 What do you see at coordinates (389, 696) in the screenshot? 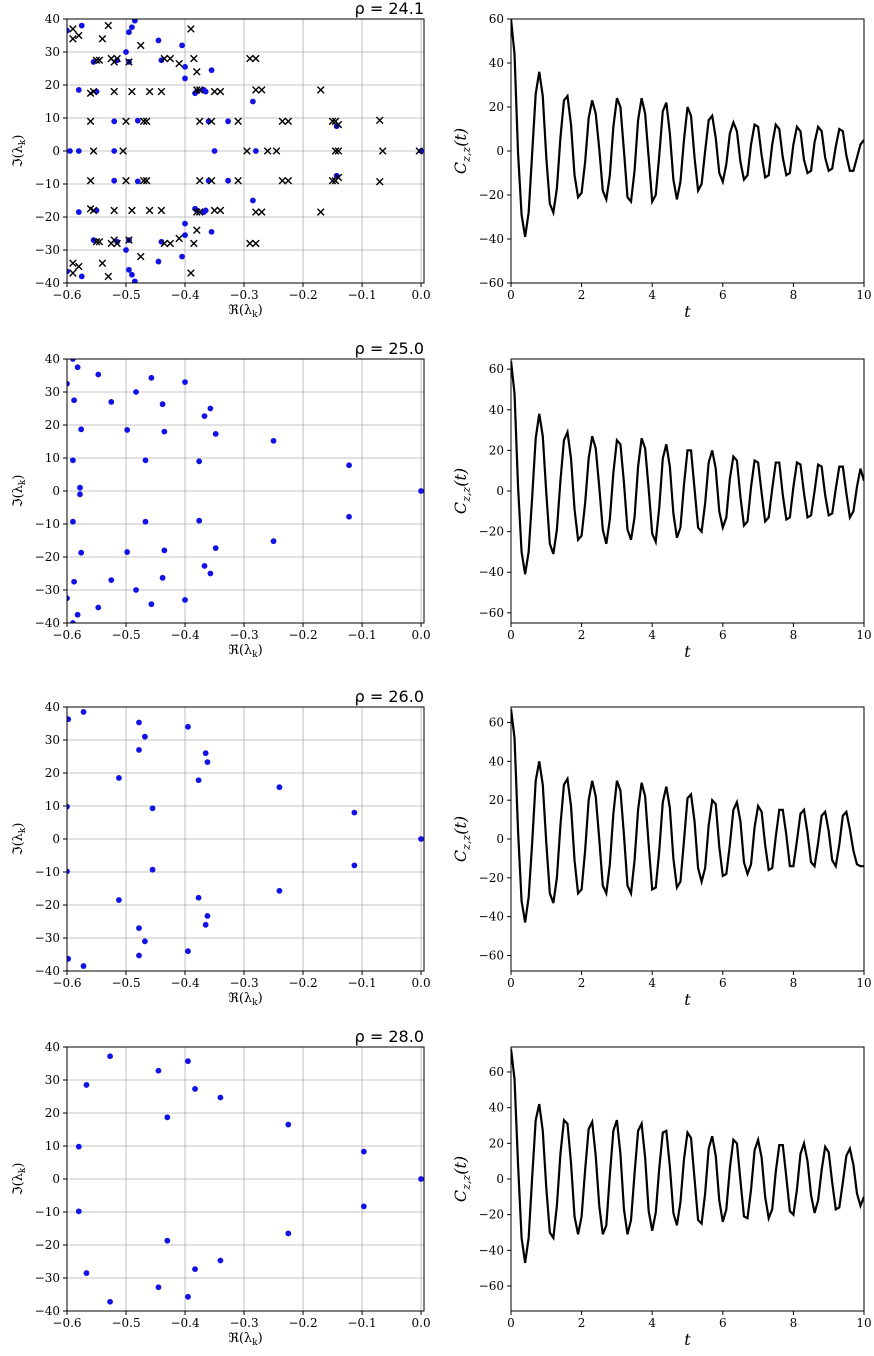
I see `panel-title: ρ = 26.0` at bounding box center [389, 696].